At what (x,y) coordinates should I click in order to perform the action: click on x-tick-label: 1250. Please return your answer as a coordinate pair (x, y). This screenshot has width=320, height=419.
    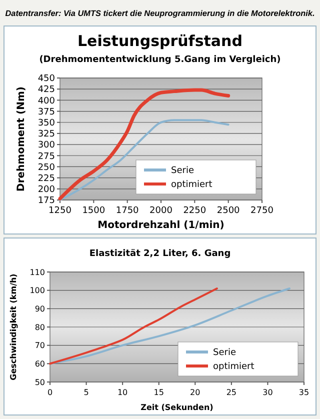
    Looking at the image, I should click on (60, 211).